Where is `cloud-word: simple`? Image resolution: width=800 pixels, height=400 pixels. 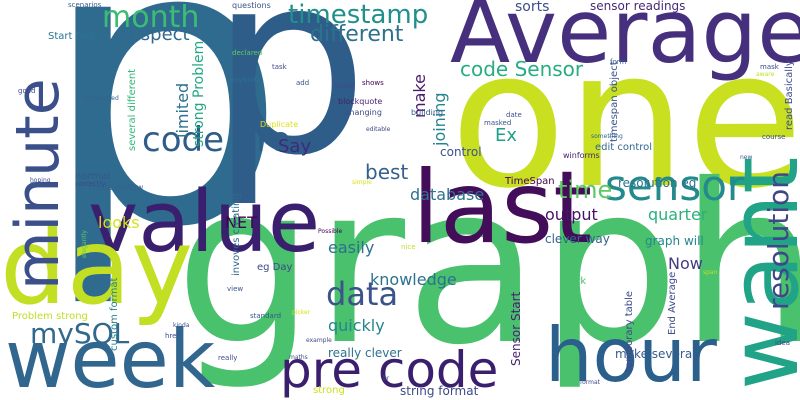 cloud-word: simple is located at coordinates (362, 182).